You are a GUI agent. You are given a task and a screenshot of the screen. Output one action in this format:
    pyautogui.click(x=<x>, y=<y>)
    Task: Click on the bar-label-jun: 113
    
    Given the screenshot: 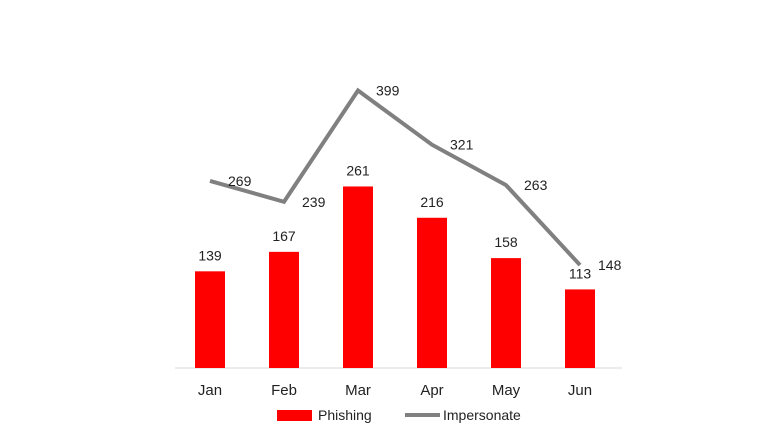 What is the action you would take?
    pyautogui.click(x=580, y=273)
    